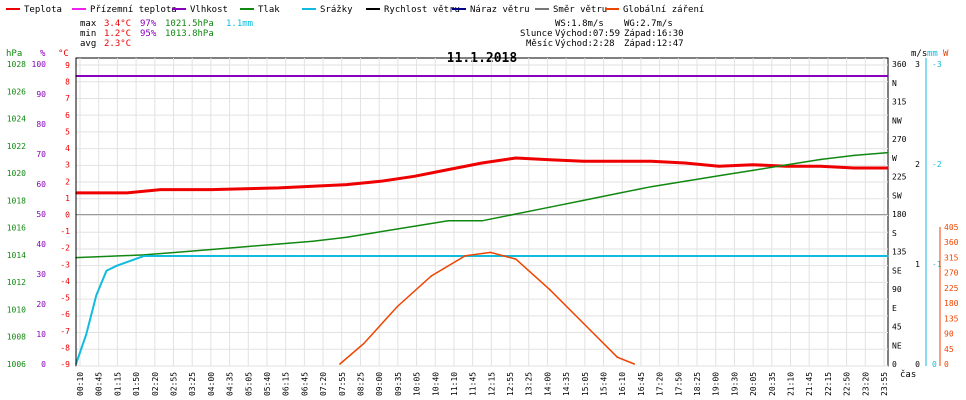 Image resolution: width=966 pixels, height=400 pixels. I want to click on c-tick: 0, so click(67, 215).